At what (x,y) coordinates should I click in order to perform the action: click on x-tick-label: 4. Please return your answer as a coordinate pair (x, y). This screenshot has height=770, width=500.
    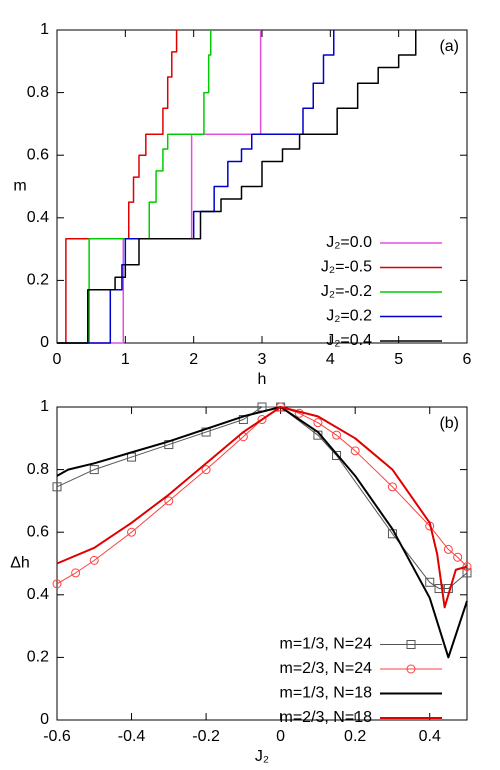
    Looking at the image, I should click on (330, 359).